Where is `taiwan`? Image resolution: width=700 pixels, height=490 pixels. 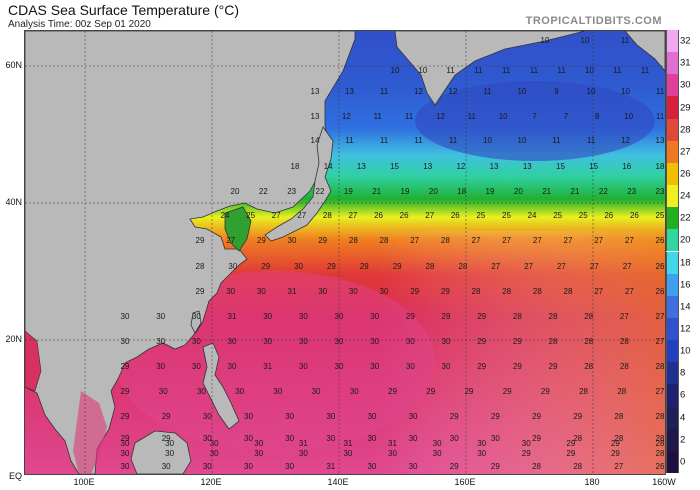
taiwan is located at coordinates (196, 322).